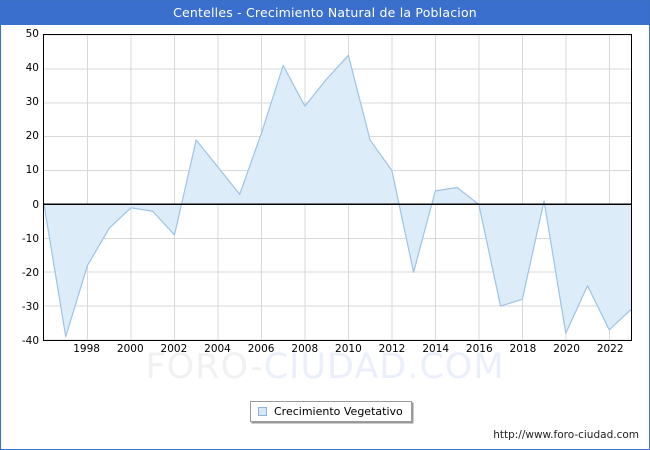 The image size is (650, 450). I want to click on x-tick-label: 2016, so click(479, 349).